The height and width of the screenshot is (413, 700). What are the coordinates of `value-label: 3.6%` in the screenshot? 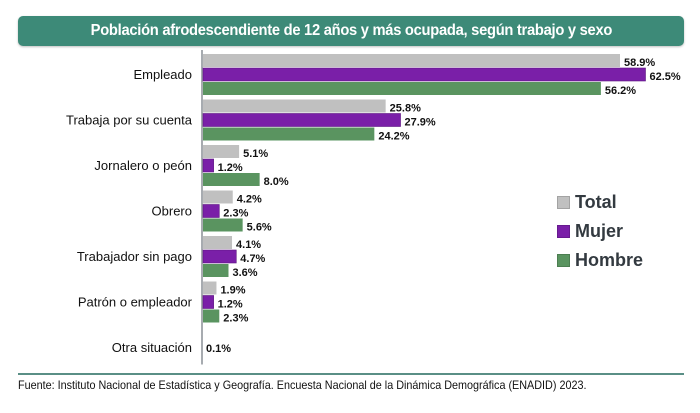 It's located at (244, 273).